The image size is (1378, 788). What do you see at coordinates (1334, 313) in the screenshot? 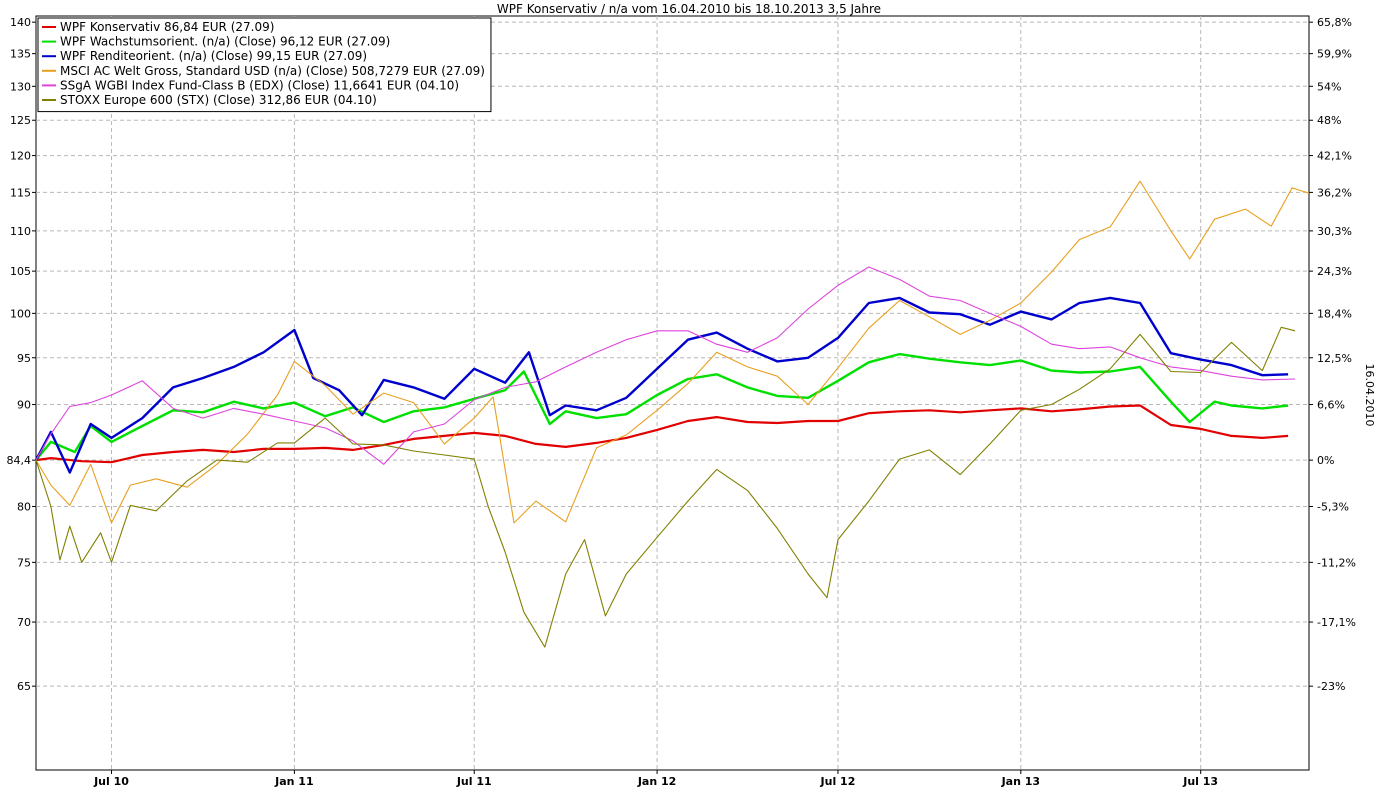
I see `right-tick-label: 18,4%` at bounding box center [1334, 313].